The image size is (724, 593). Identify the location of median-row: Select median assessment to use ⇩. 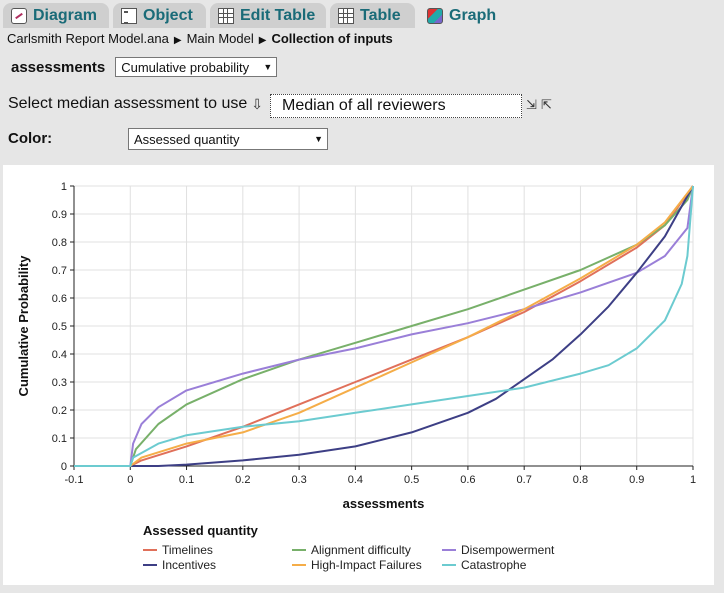
(135, 104).